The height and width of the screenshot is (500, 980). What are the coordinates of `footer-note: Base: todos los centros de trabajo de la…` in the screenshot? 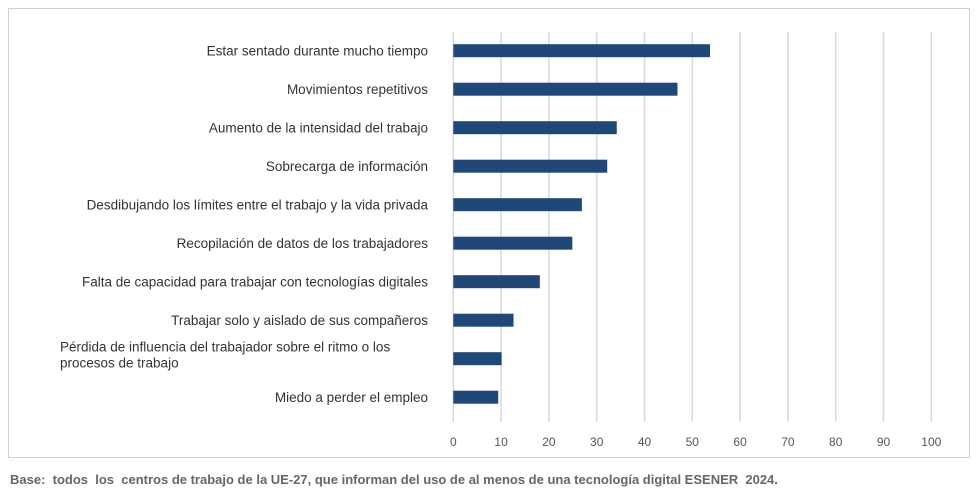 It's located at (394, 479).